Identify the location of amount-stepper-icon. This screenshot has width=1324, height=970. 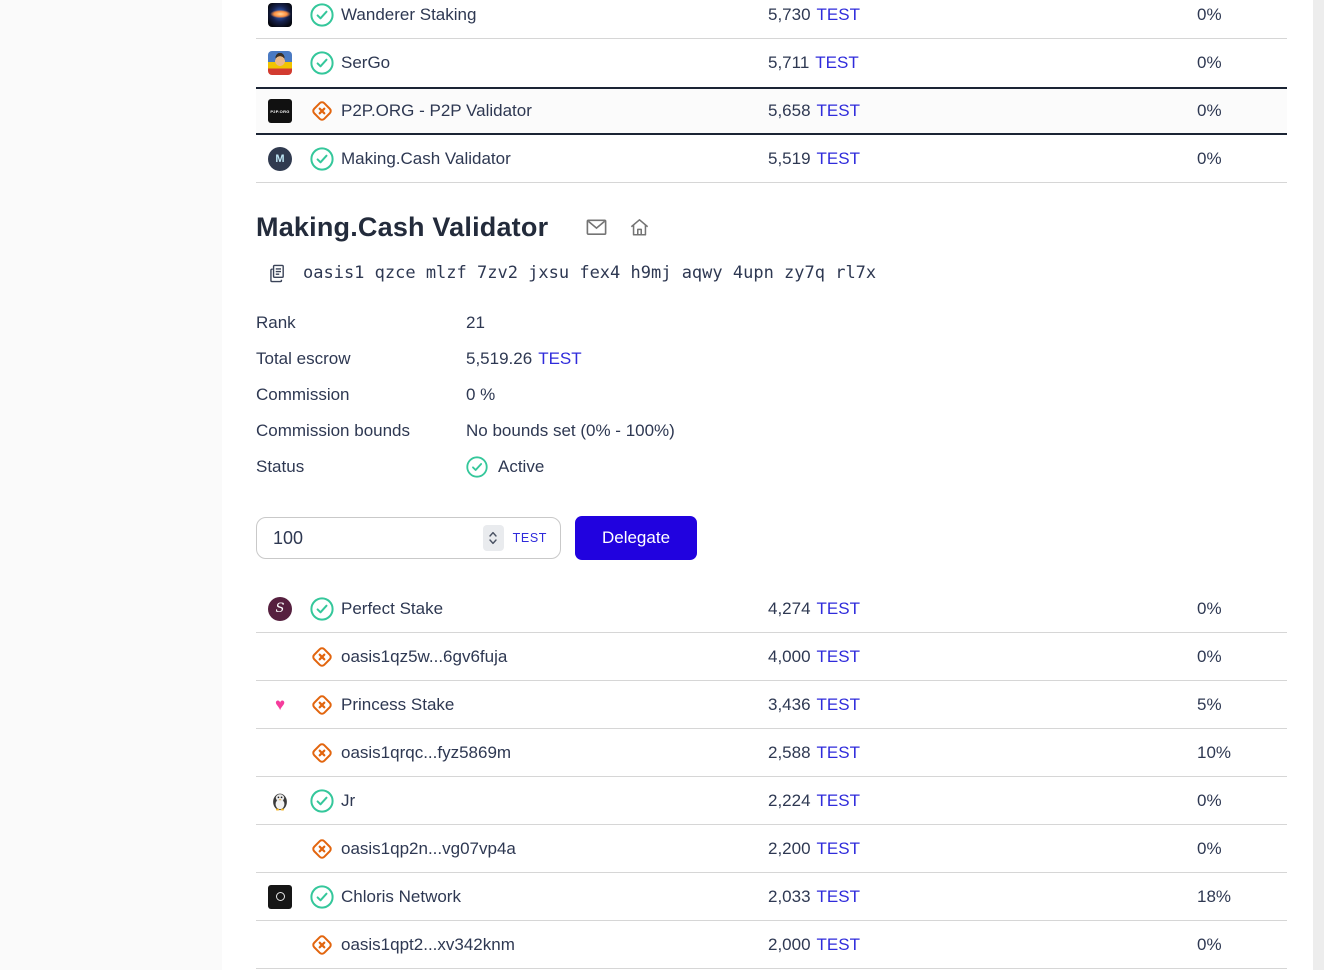
(493, 538).